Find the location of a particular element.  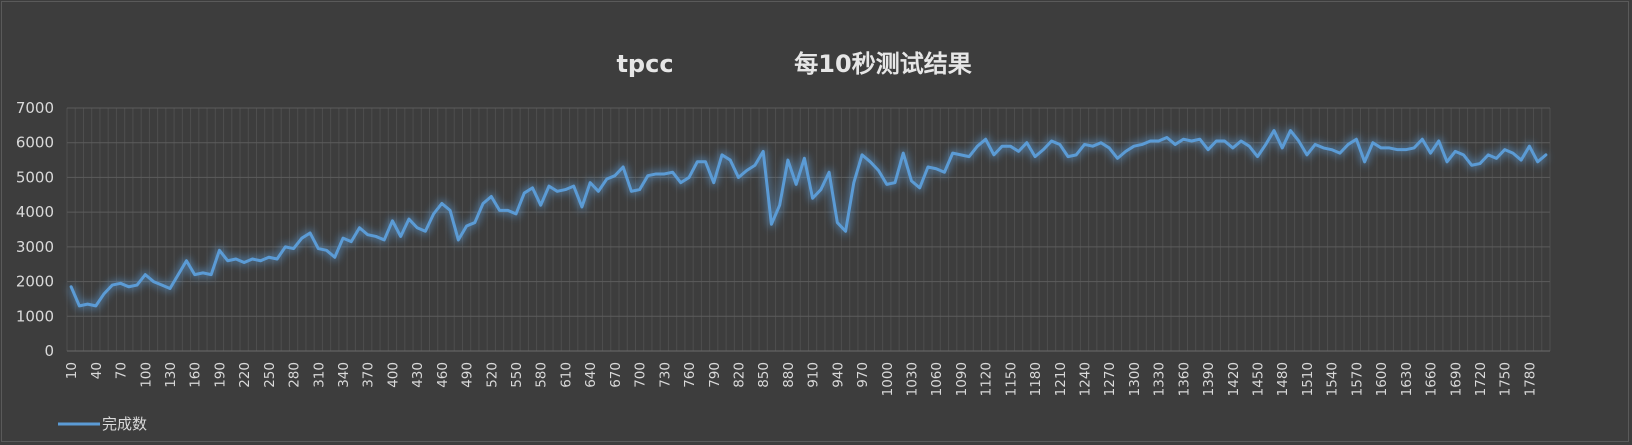

x-tick-label: 880 is located at coordinates (789, 375).